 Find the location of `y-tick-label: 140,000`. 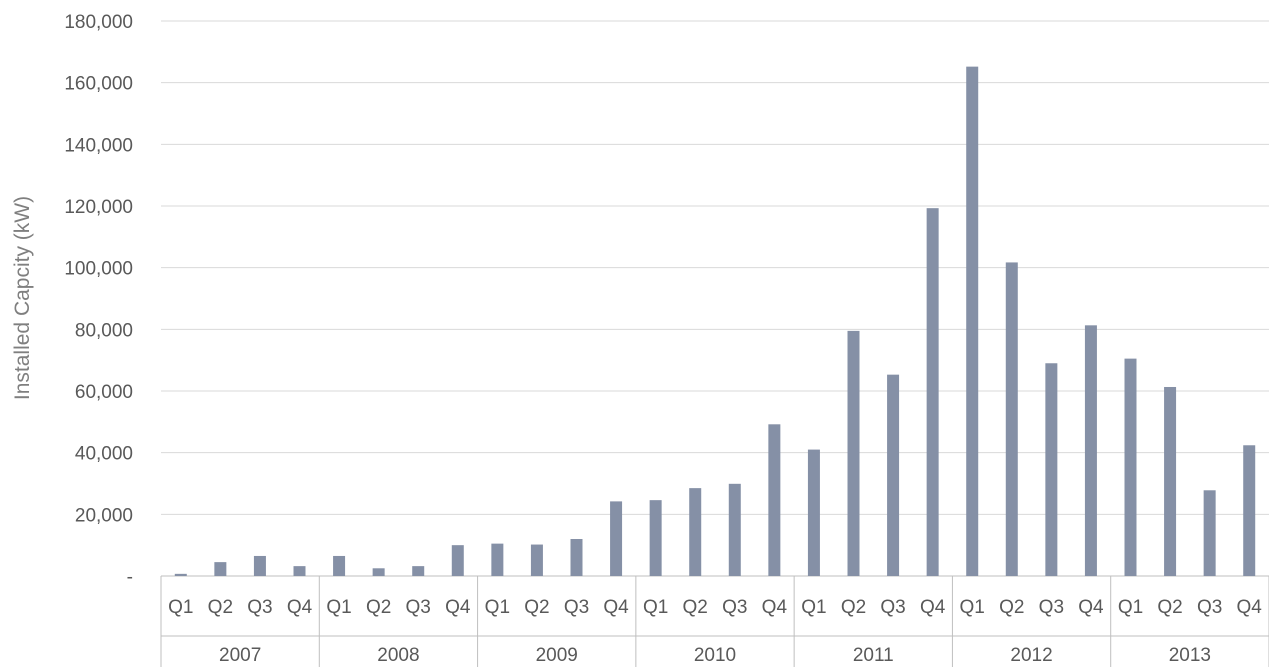

y-tick-label: 140,000 is located at coordinates (98, 145).